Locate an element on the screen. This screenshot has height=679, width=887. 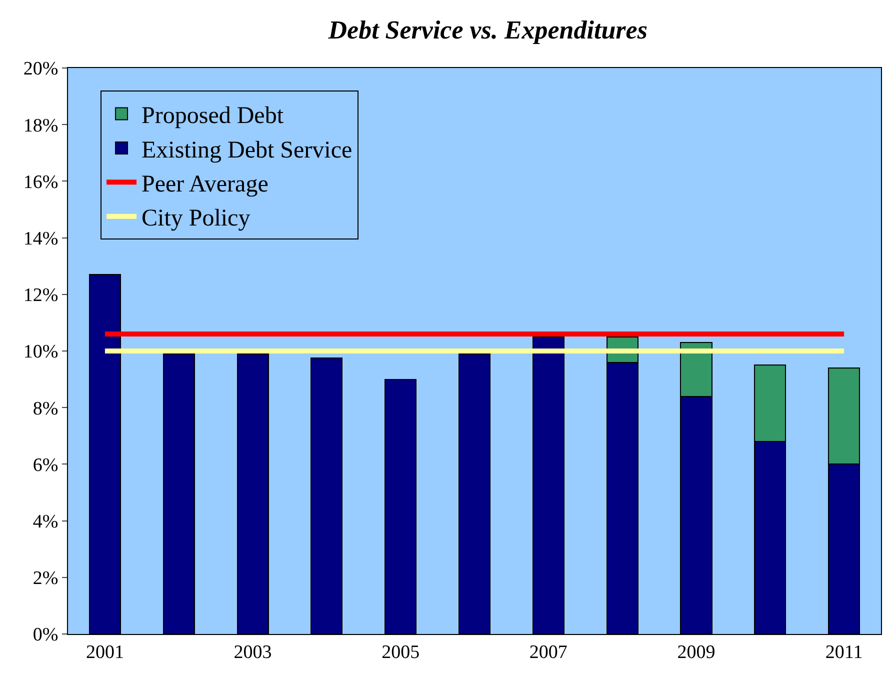
y-tick-label: 6% is located at coordinates (45, 465).